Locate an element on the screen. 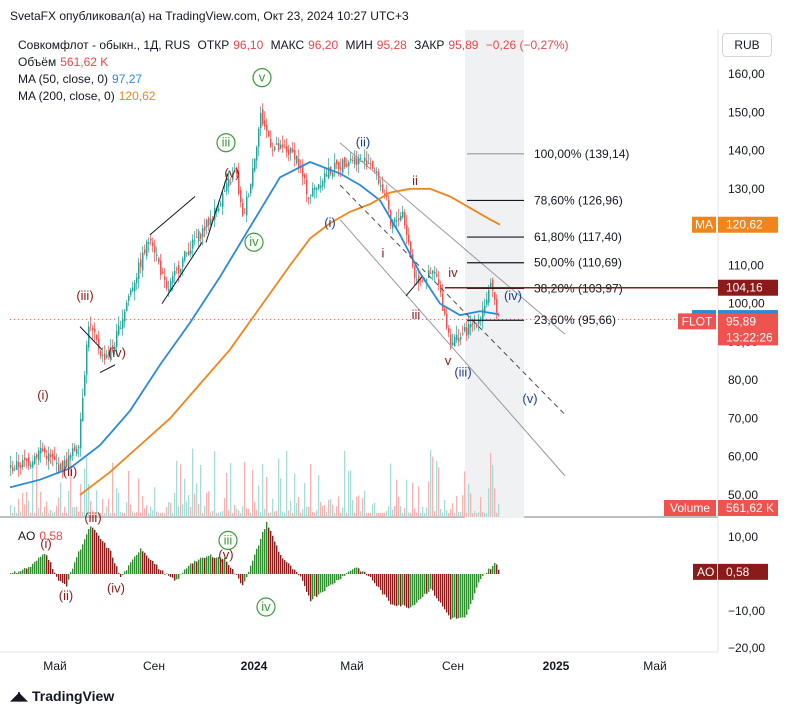 This screenshot has width=800, height=715. trend-line is located at coordinates (172, 216).